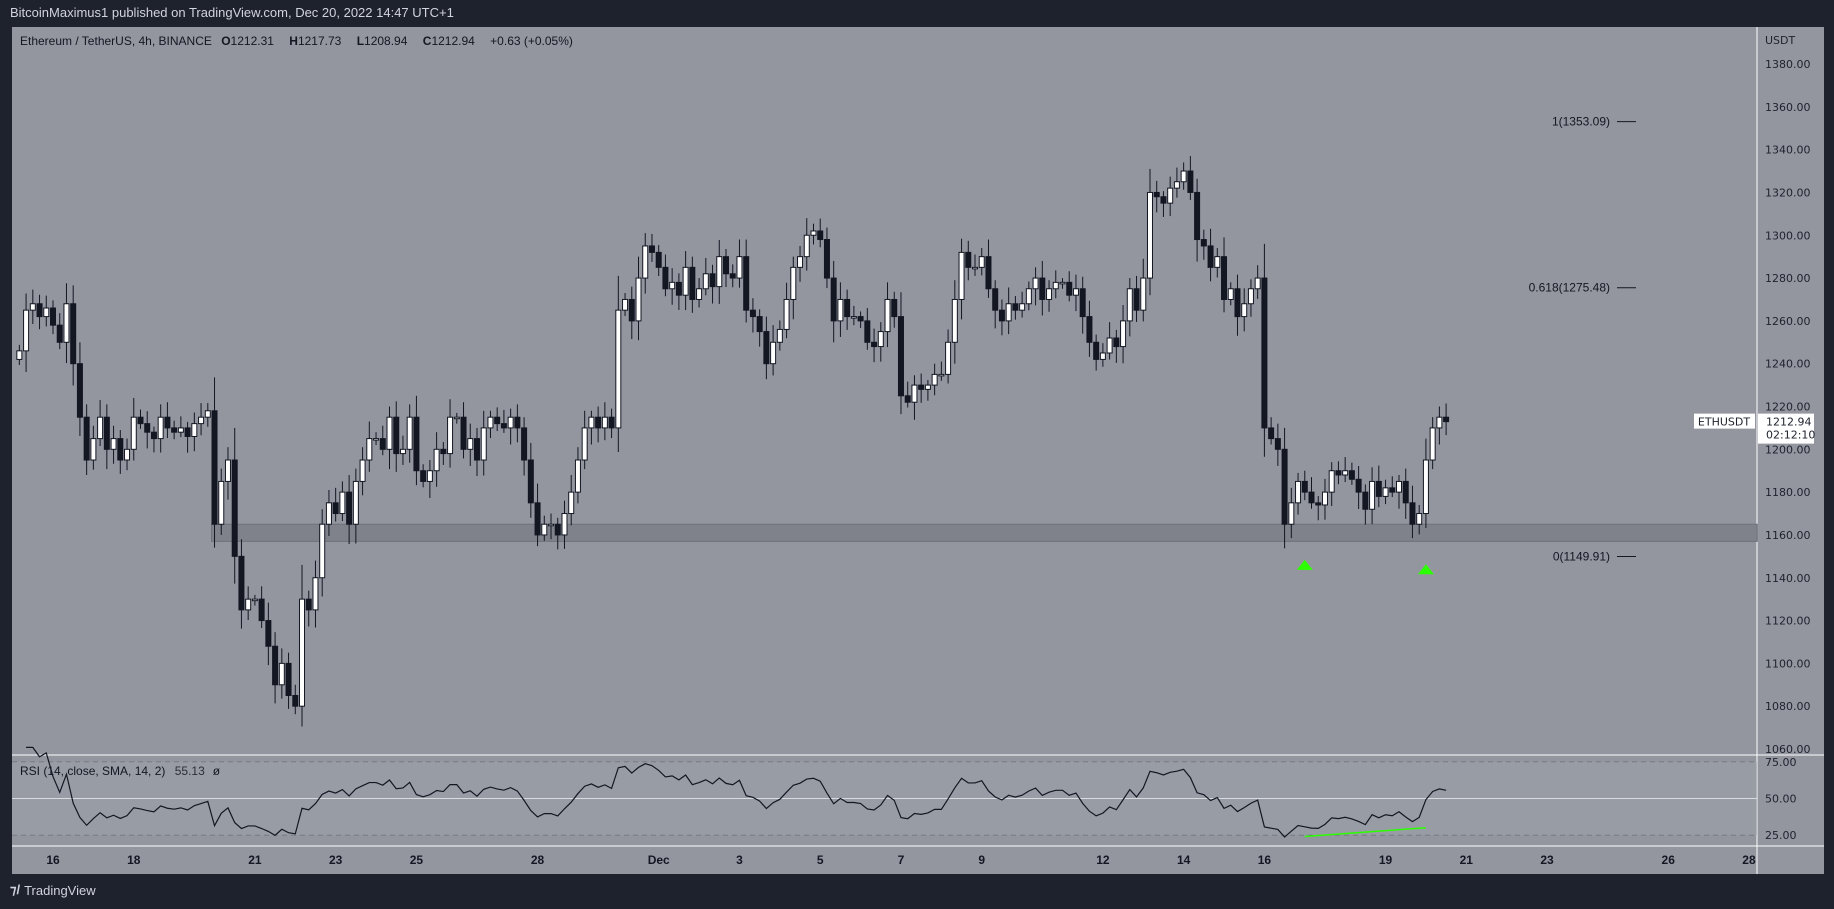 This screenshot has width=1834, height=909. What do you see at coordinates (1581, 557) in the screenshot?
I see `fib-level-label: 0(1149.91)` at bounding box center [1581, 557].